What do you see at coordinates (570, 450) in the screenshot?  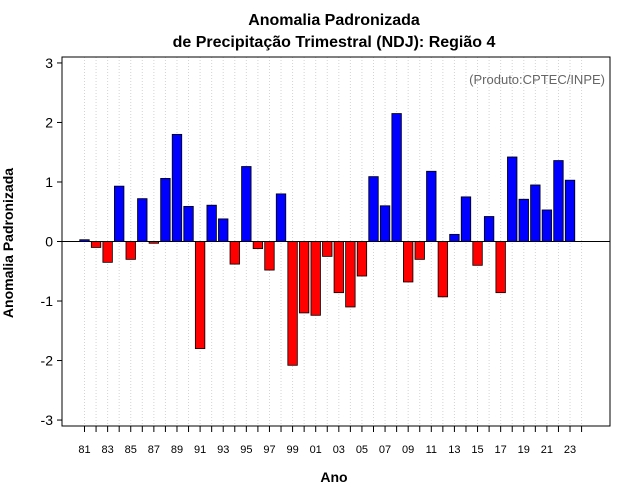 I see `x-tick-label: 23` at bounding box center [570, 450].